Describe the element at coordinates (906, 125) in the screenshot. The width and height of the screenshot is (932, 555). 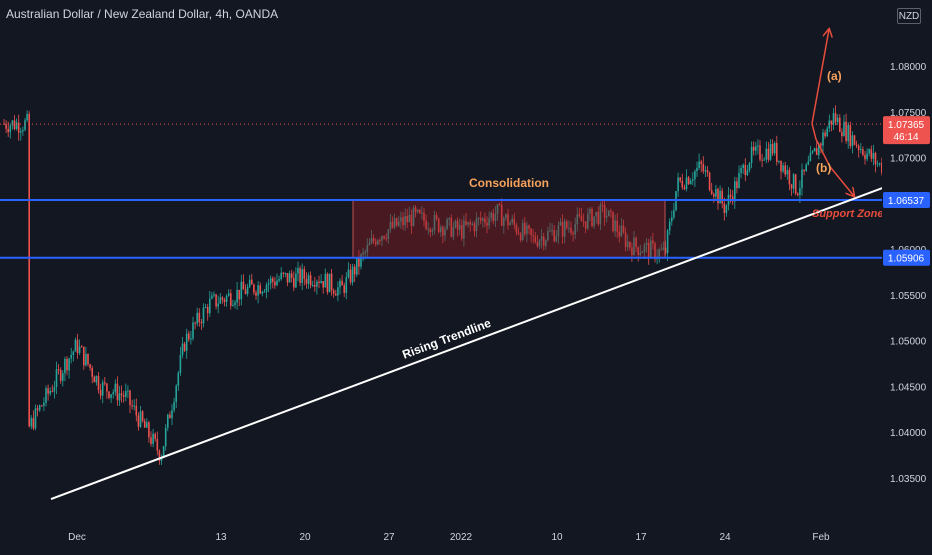
I see `current-price-value: 1.07365` at that location.